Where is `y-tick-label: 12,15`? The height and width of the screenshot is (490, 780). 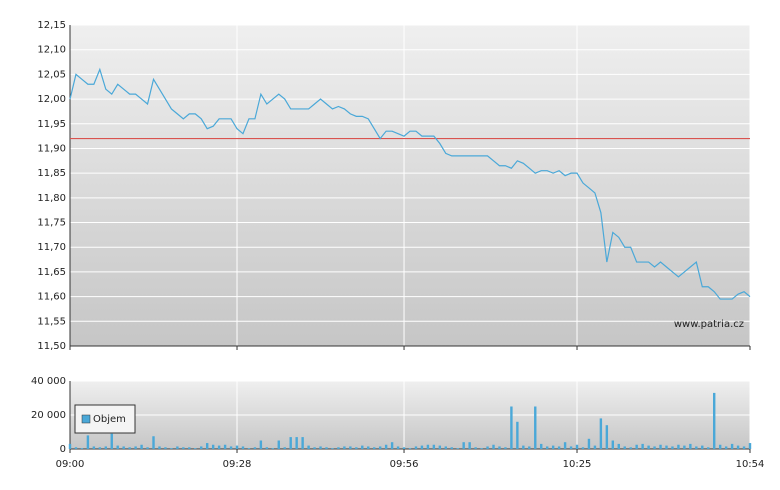
y-tick-label: 12,15 is located at coordinates (51, 25).